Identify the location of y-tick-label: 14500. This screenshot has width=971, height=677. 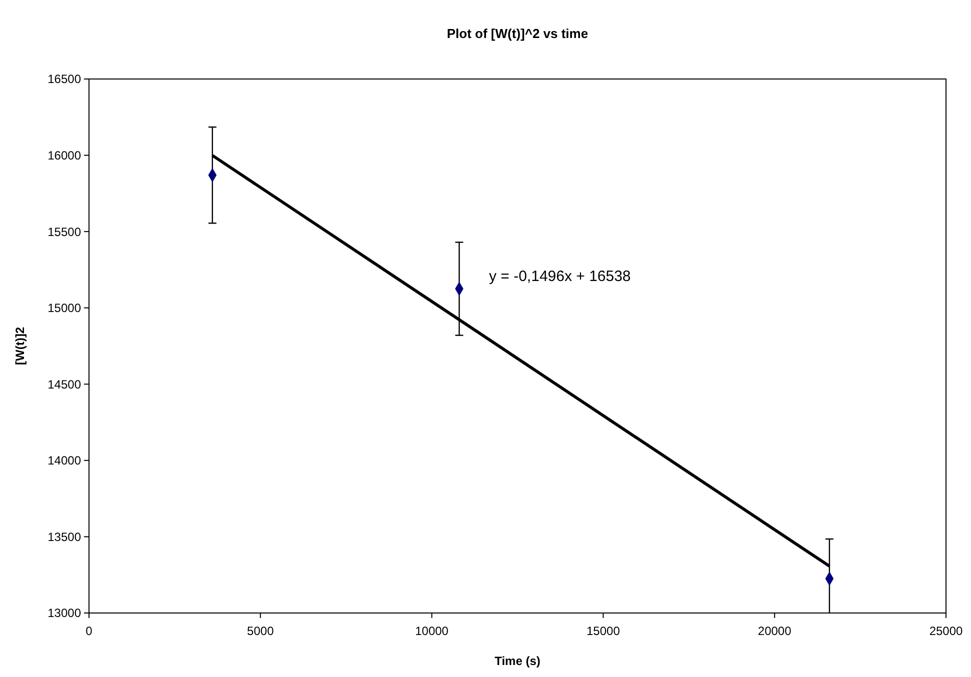
(65, 384).